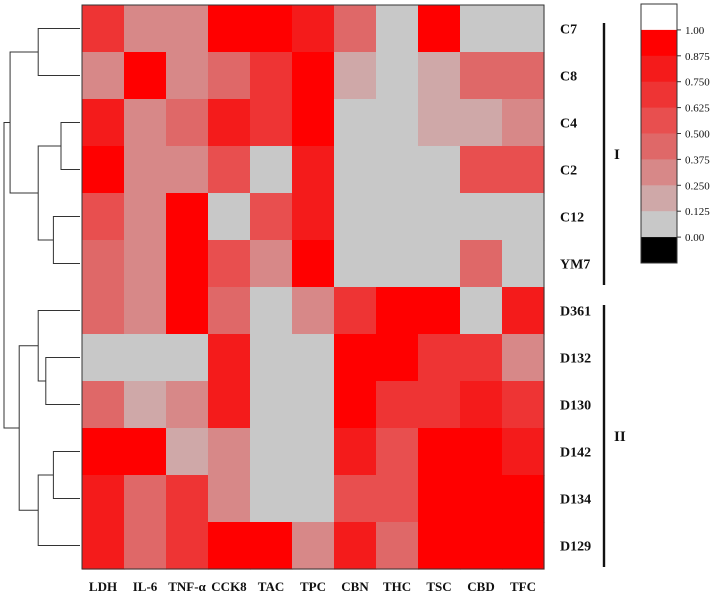  Describe the element at coordinates (439, 452) in the screenshot. I see `heatmap-cell-d142-tsc` at that location.